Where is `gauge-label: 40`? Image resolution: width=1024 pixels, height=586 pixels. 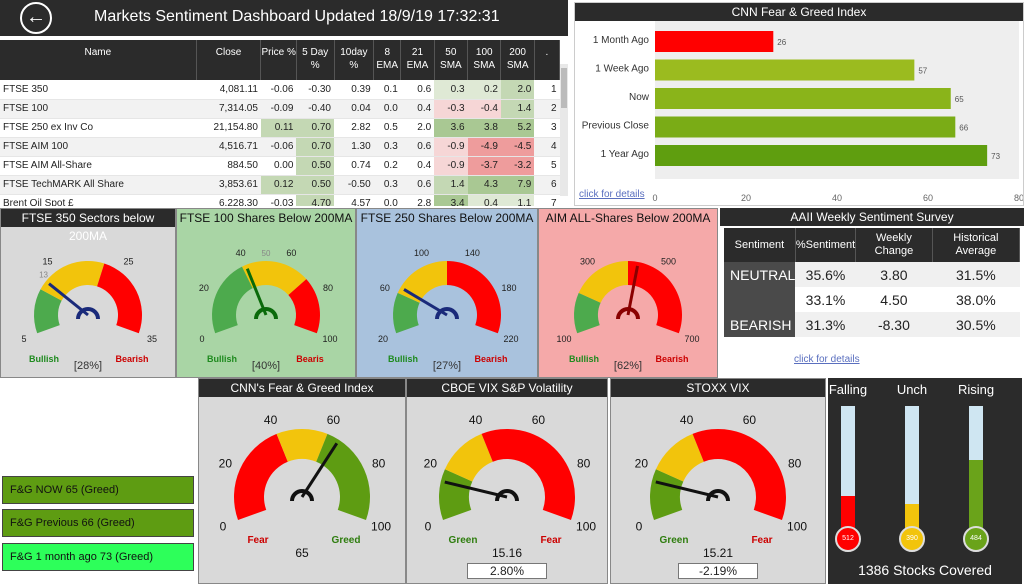 gauge-label: 40 is located at coordinates (476, 420).